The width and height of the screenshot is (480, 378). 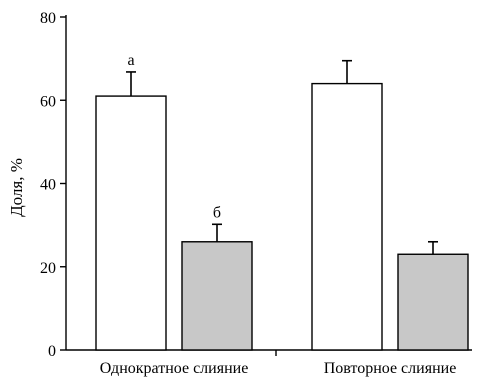 What do you see at coordinates (48, 18) in the screenshot?
I see `y-tick-label: 80` at bounding box center [48, 18].